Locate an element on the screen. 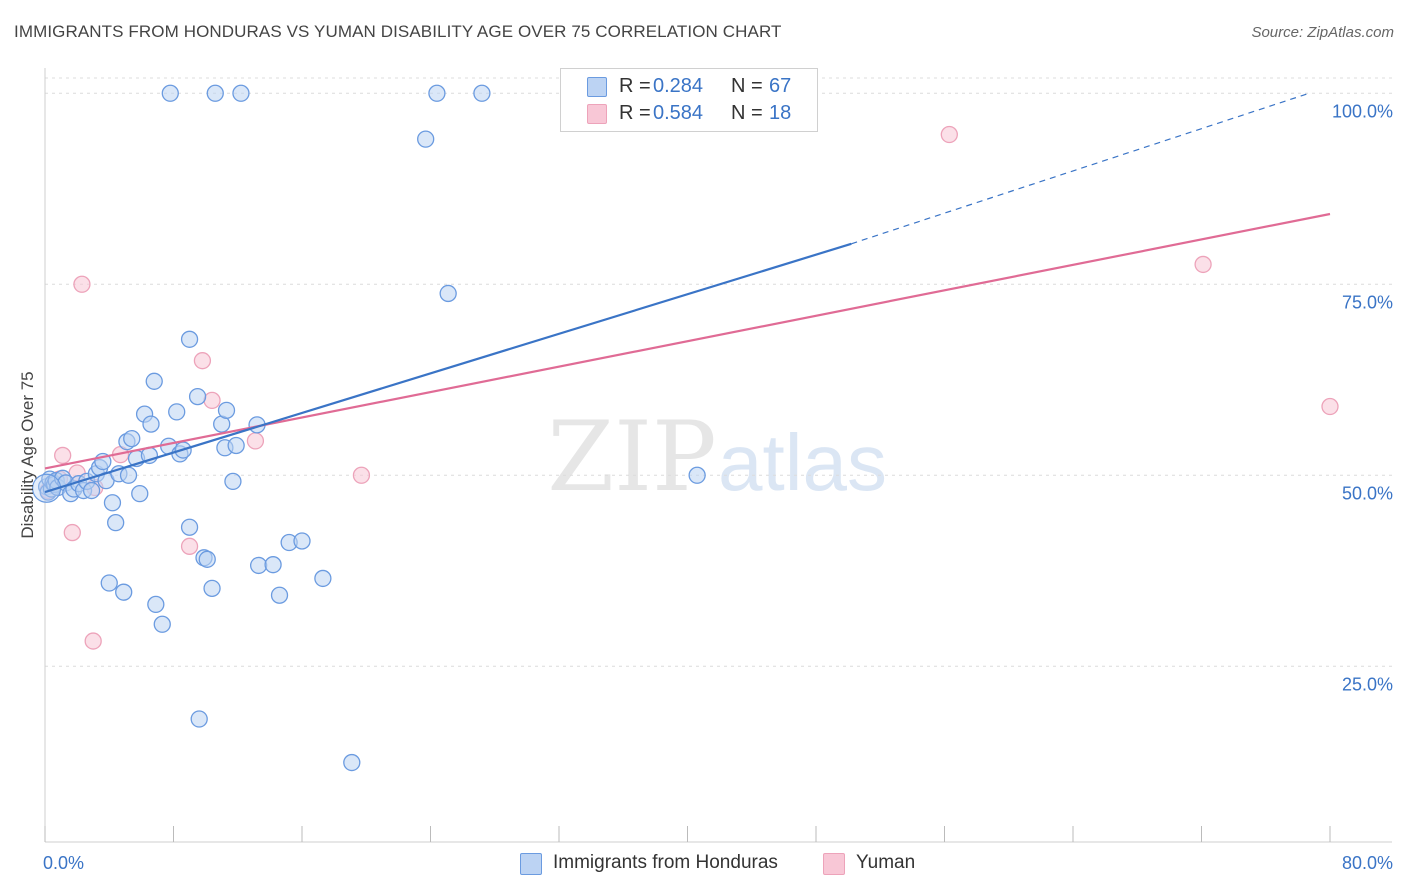 The width and height of the screenshot is (1406, 892). bottom-legend-swatch-pink is located at coordinates (834, 864).